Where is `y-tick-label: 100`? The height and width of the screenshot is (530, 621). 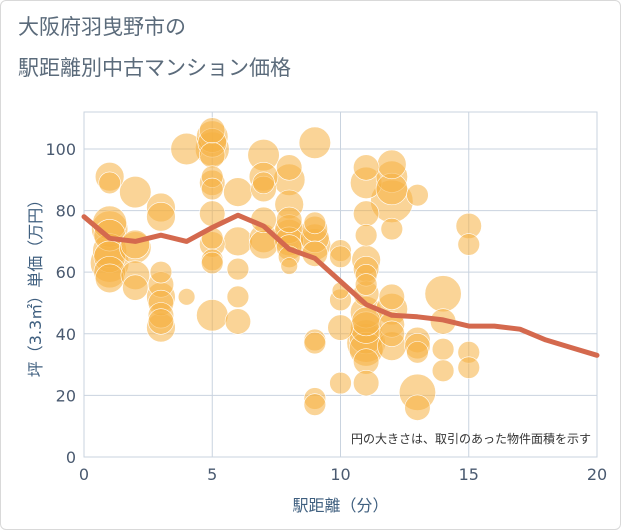
y-tick-label: 100 is located at coordinates (60, 149).